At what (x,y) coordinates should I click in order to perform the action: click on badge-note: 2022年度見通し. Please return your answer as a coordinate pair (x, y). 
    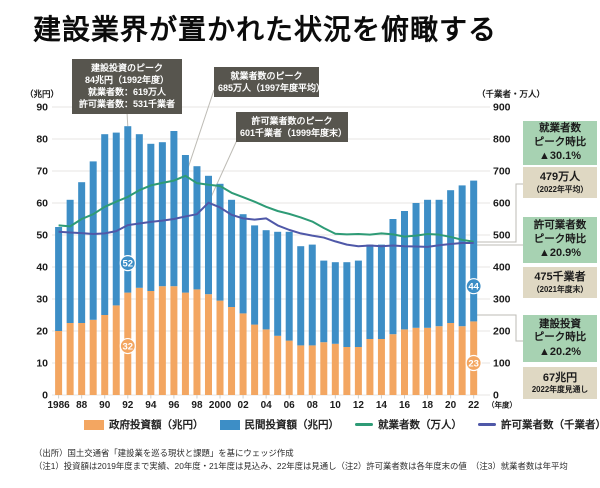
    Looking at the image, I should click on (560, 390).